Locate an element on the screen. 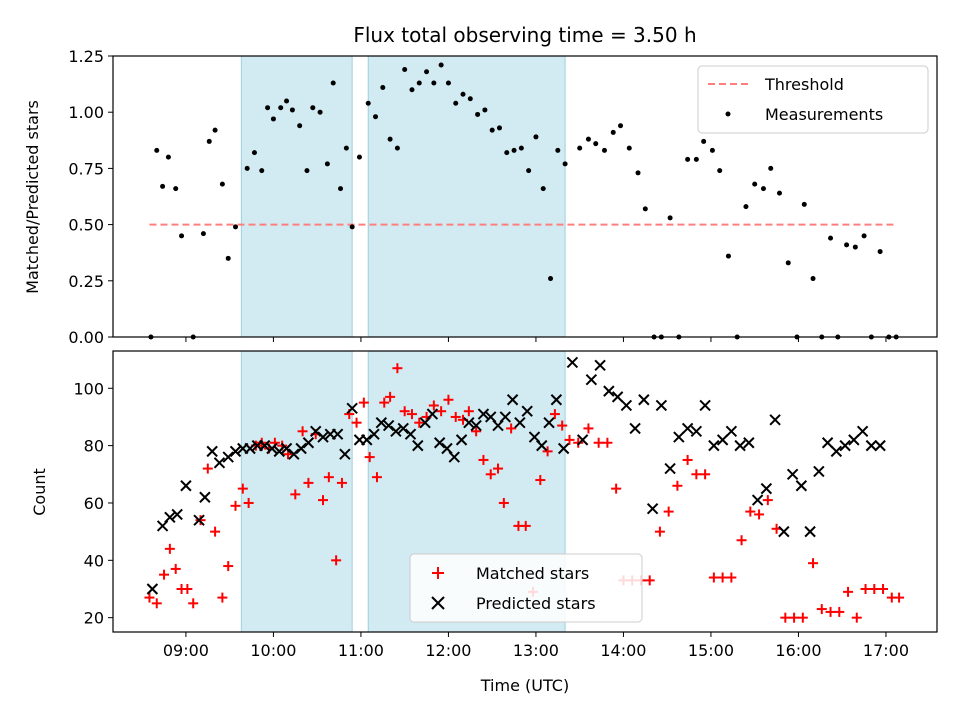 This screenshot has height=720, width=960. y-tick-label: 1.25 is located at coordinates (86, 56).